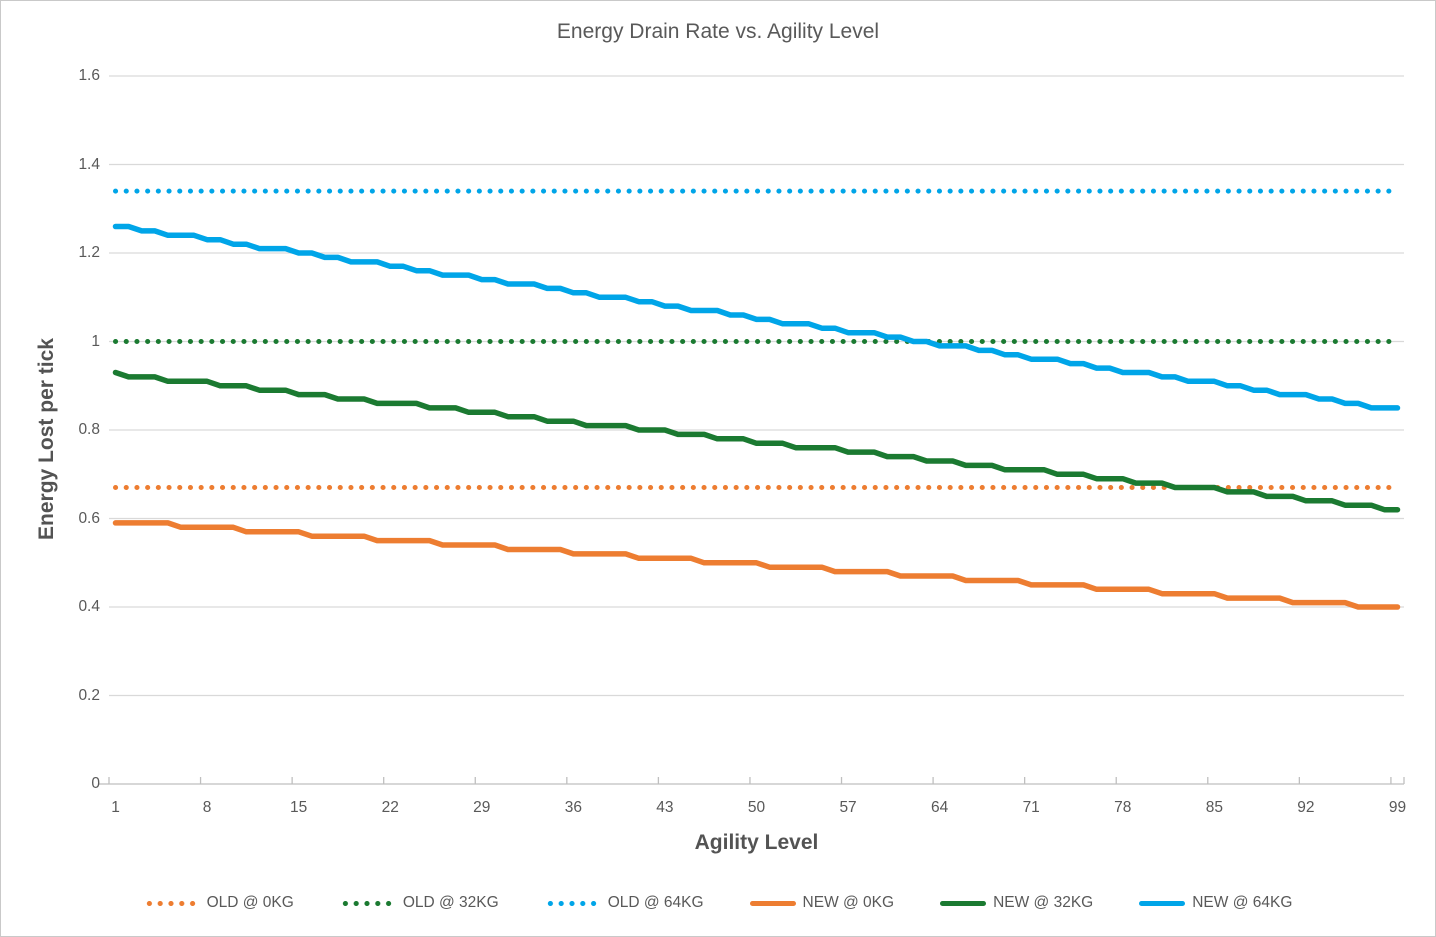  Describe the element at coordinates (89, 252) in the screenshot. I see `y-tick-label: 1.2` at that location.